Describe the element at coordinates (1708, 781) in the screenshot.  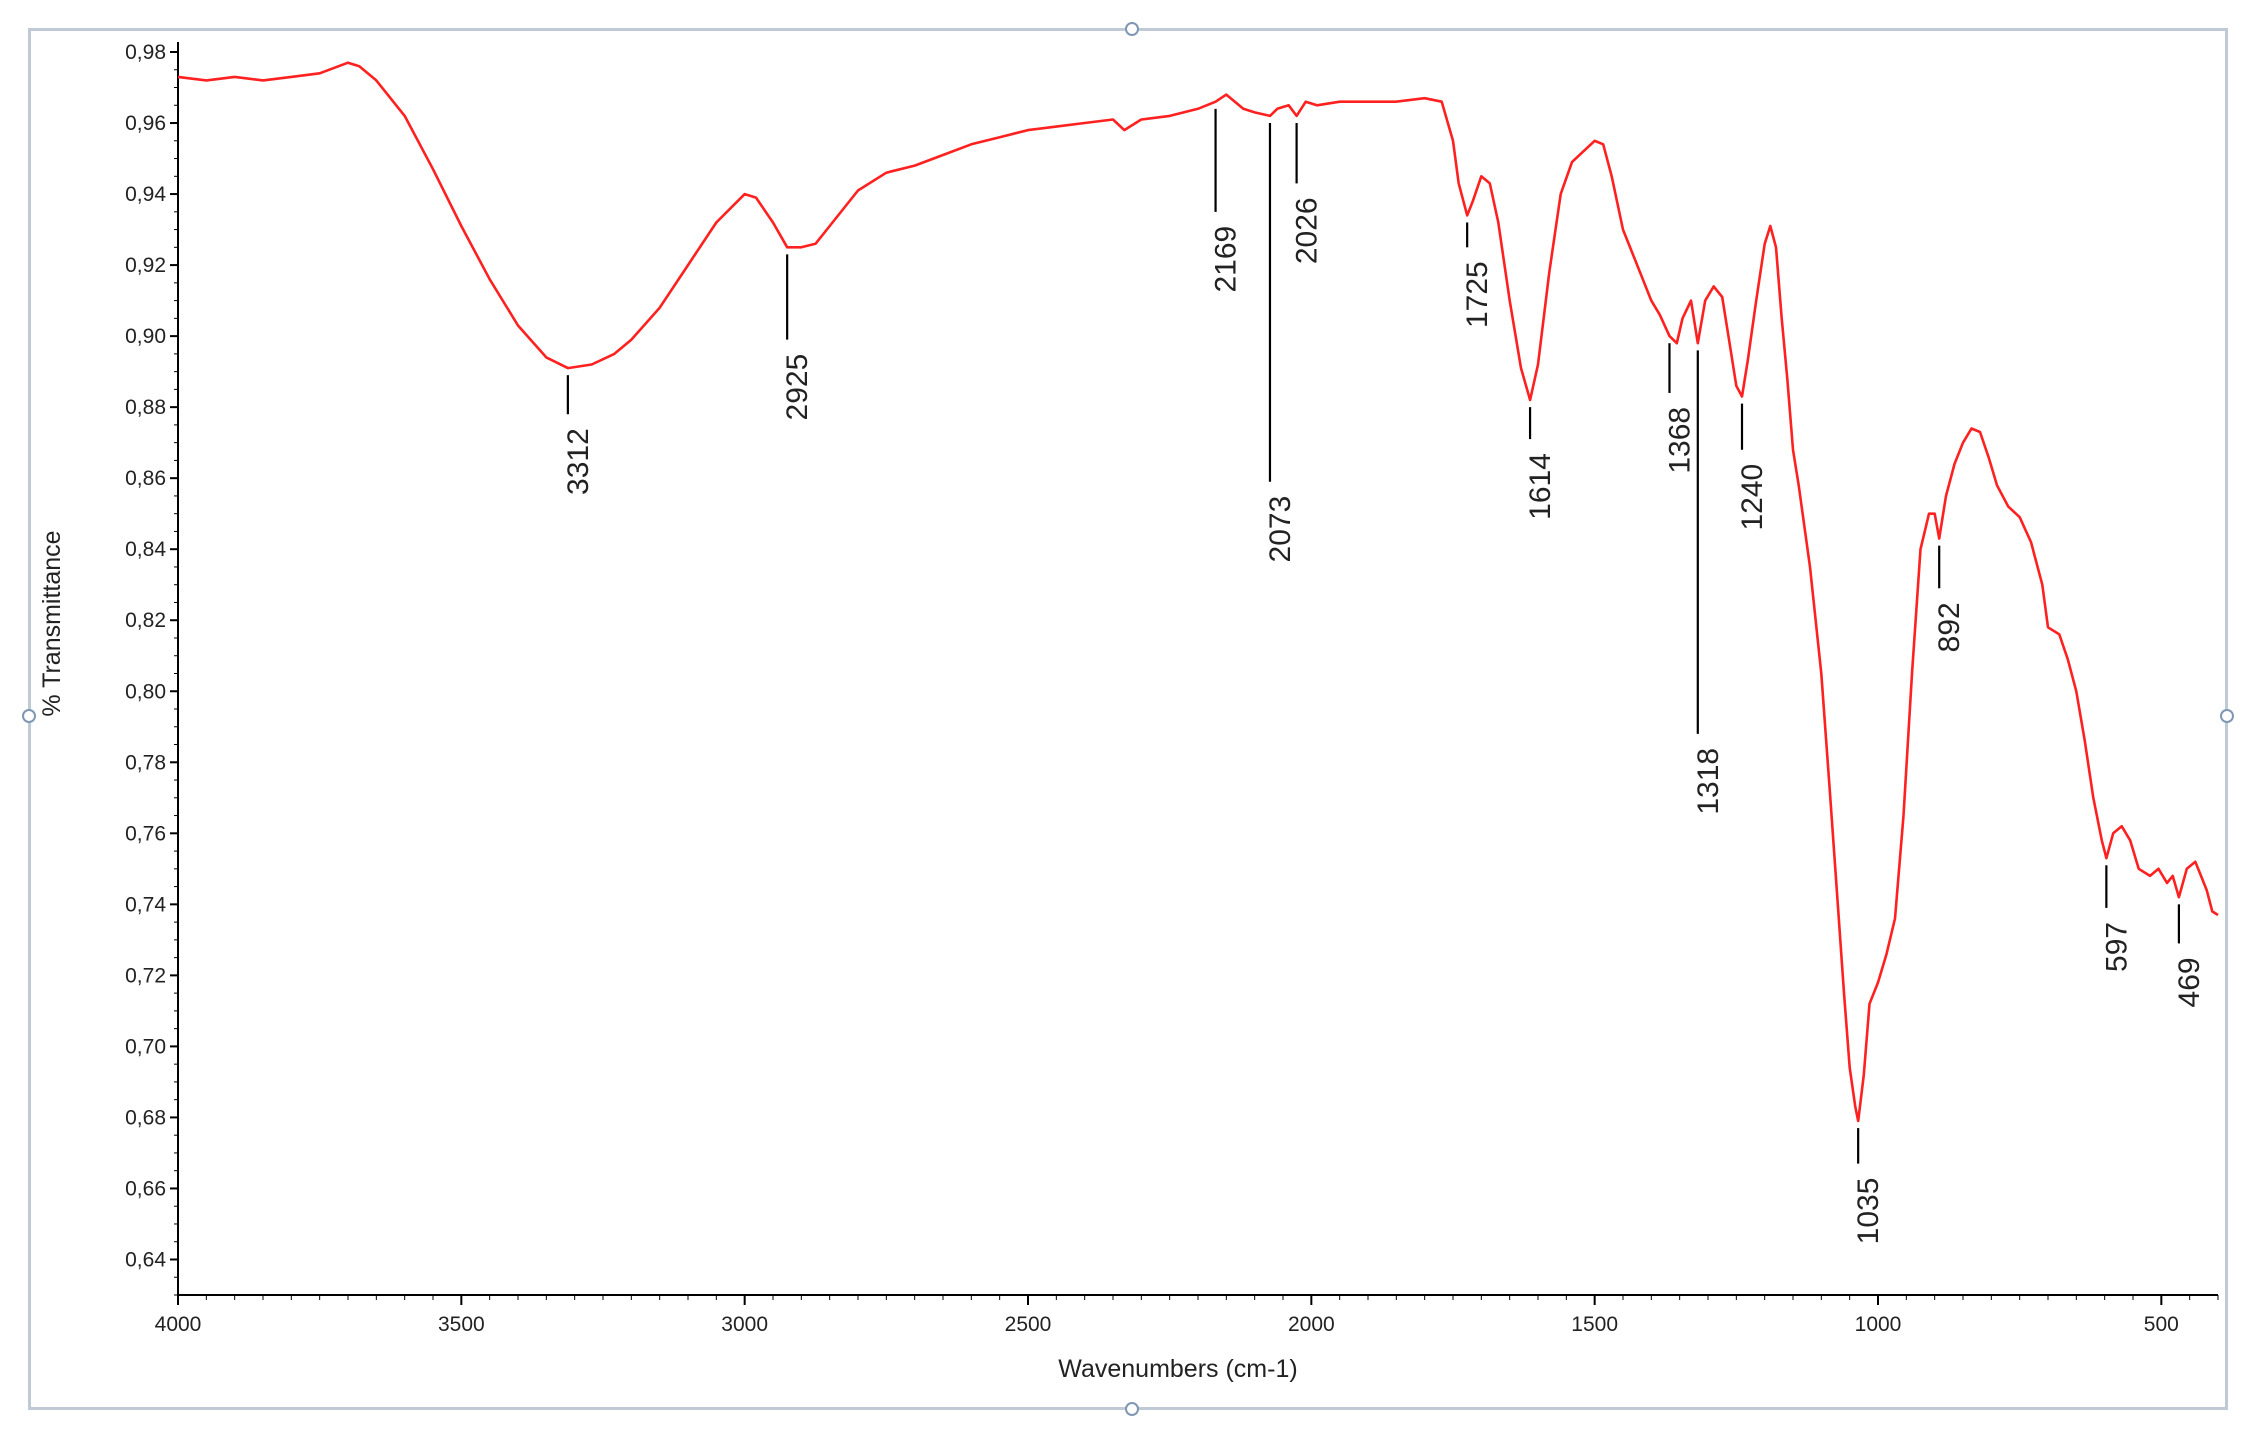
I see `peak-label-1318: 1318` at that location.